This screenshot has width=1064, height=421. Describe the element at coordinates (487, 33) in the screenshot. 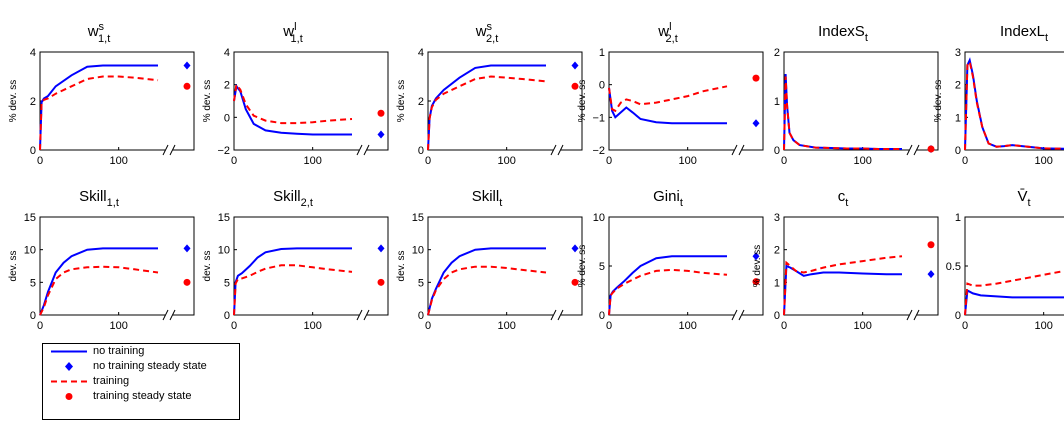

I see `subplot-title: ws 2,t` at that location.